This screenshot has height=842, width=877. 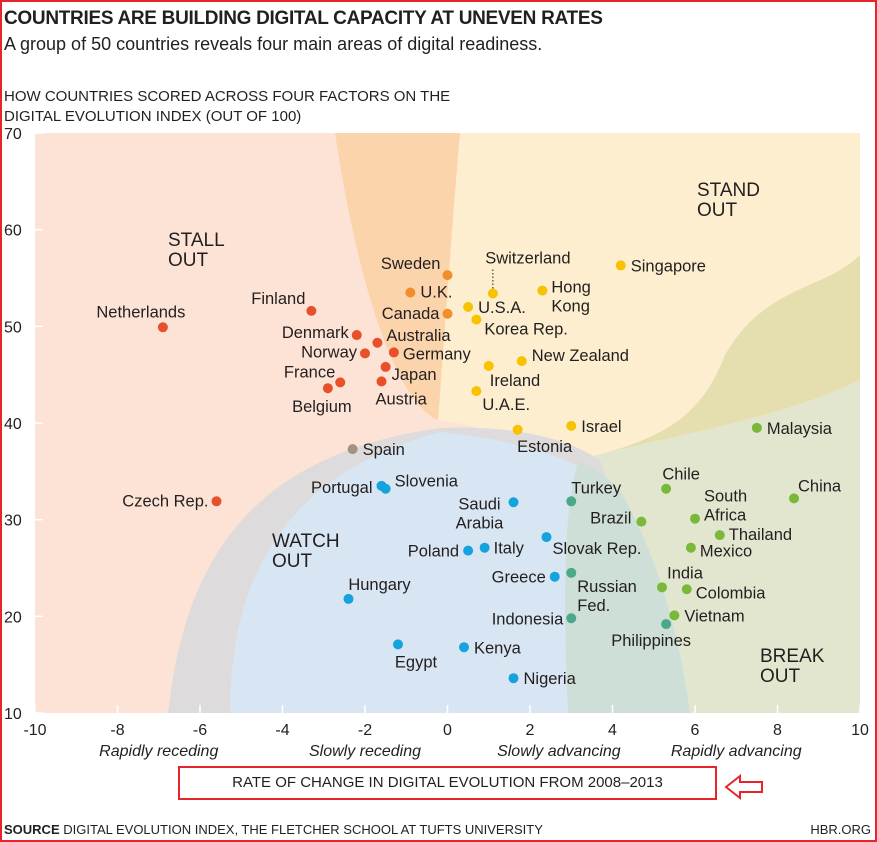 What do you see at coordinates (777, 730) in the screenshot?
I see `x-tick-label: 8` at bounding box center [777, 730].